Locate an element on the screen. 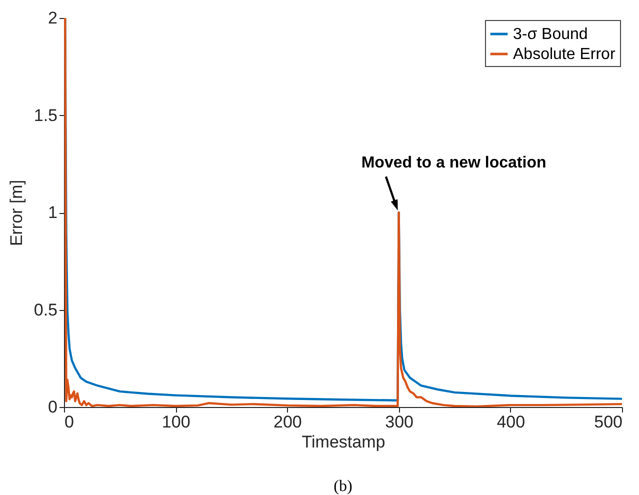 Image resolution: width=639 pixels, height=495 pixels. legend-label: 3-σ Bound is located at coordinates (550, 34).